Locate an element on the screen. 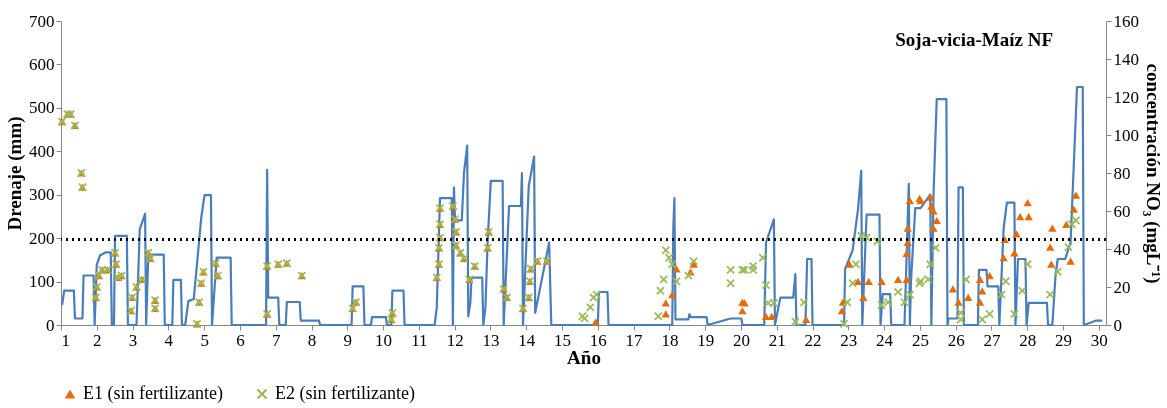  y2-tick-label: 80 is located at coordinates (1122, 173).